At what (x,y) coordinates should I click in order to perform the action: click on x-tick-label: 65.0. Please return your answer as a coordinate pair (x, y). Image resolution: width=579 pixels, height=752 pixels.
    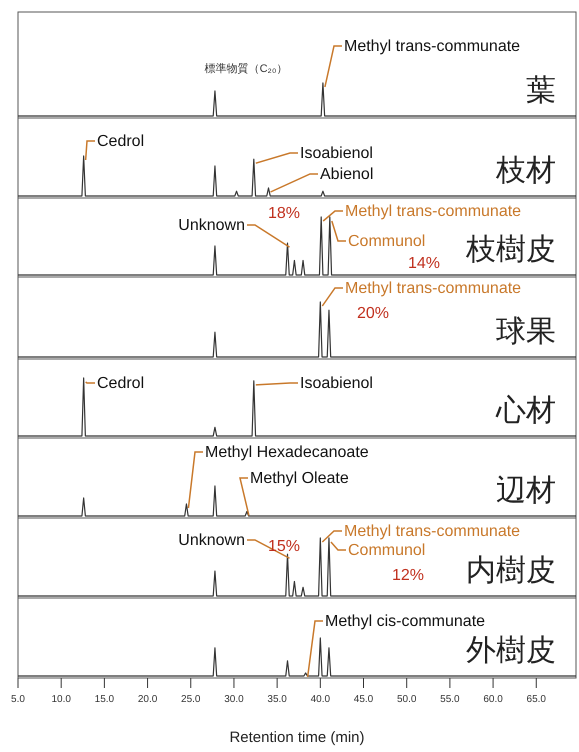
    Looking at the image, I should click on (536, 699).